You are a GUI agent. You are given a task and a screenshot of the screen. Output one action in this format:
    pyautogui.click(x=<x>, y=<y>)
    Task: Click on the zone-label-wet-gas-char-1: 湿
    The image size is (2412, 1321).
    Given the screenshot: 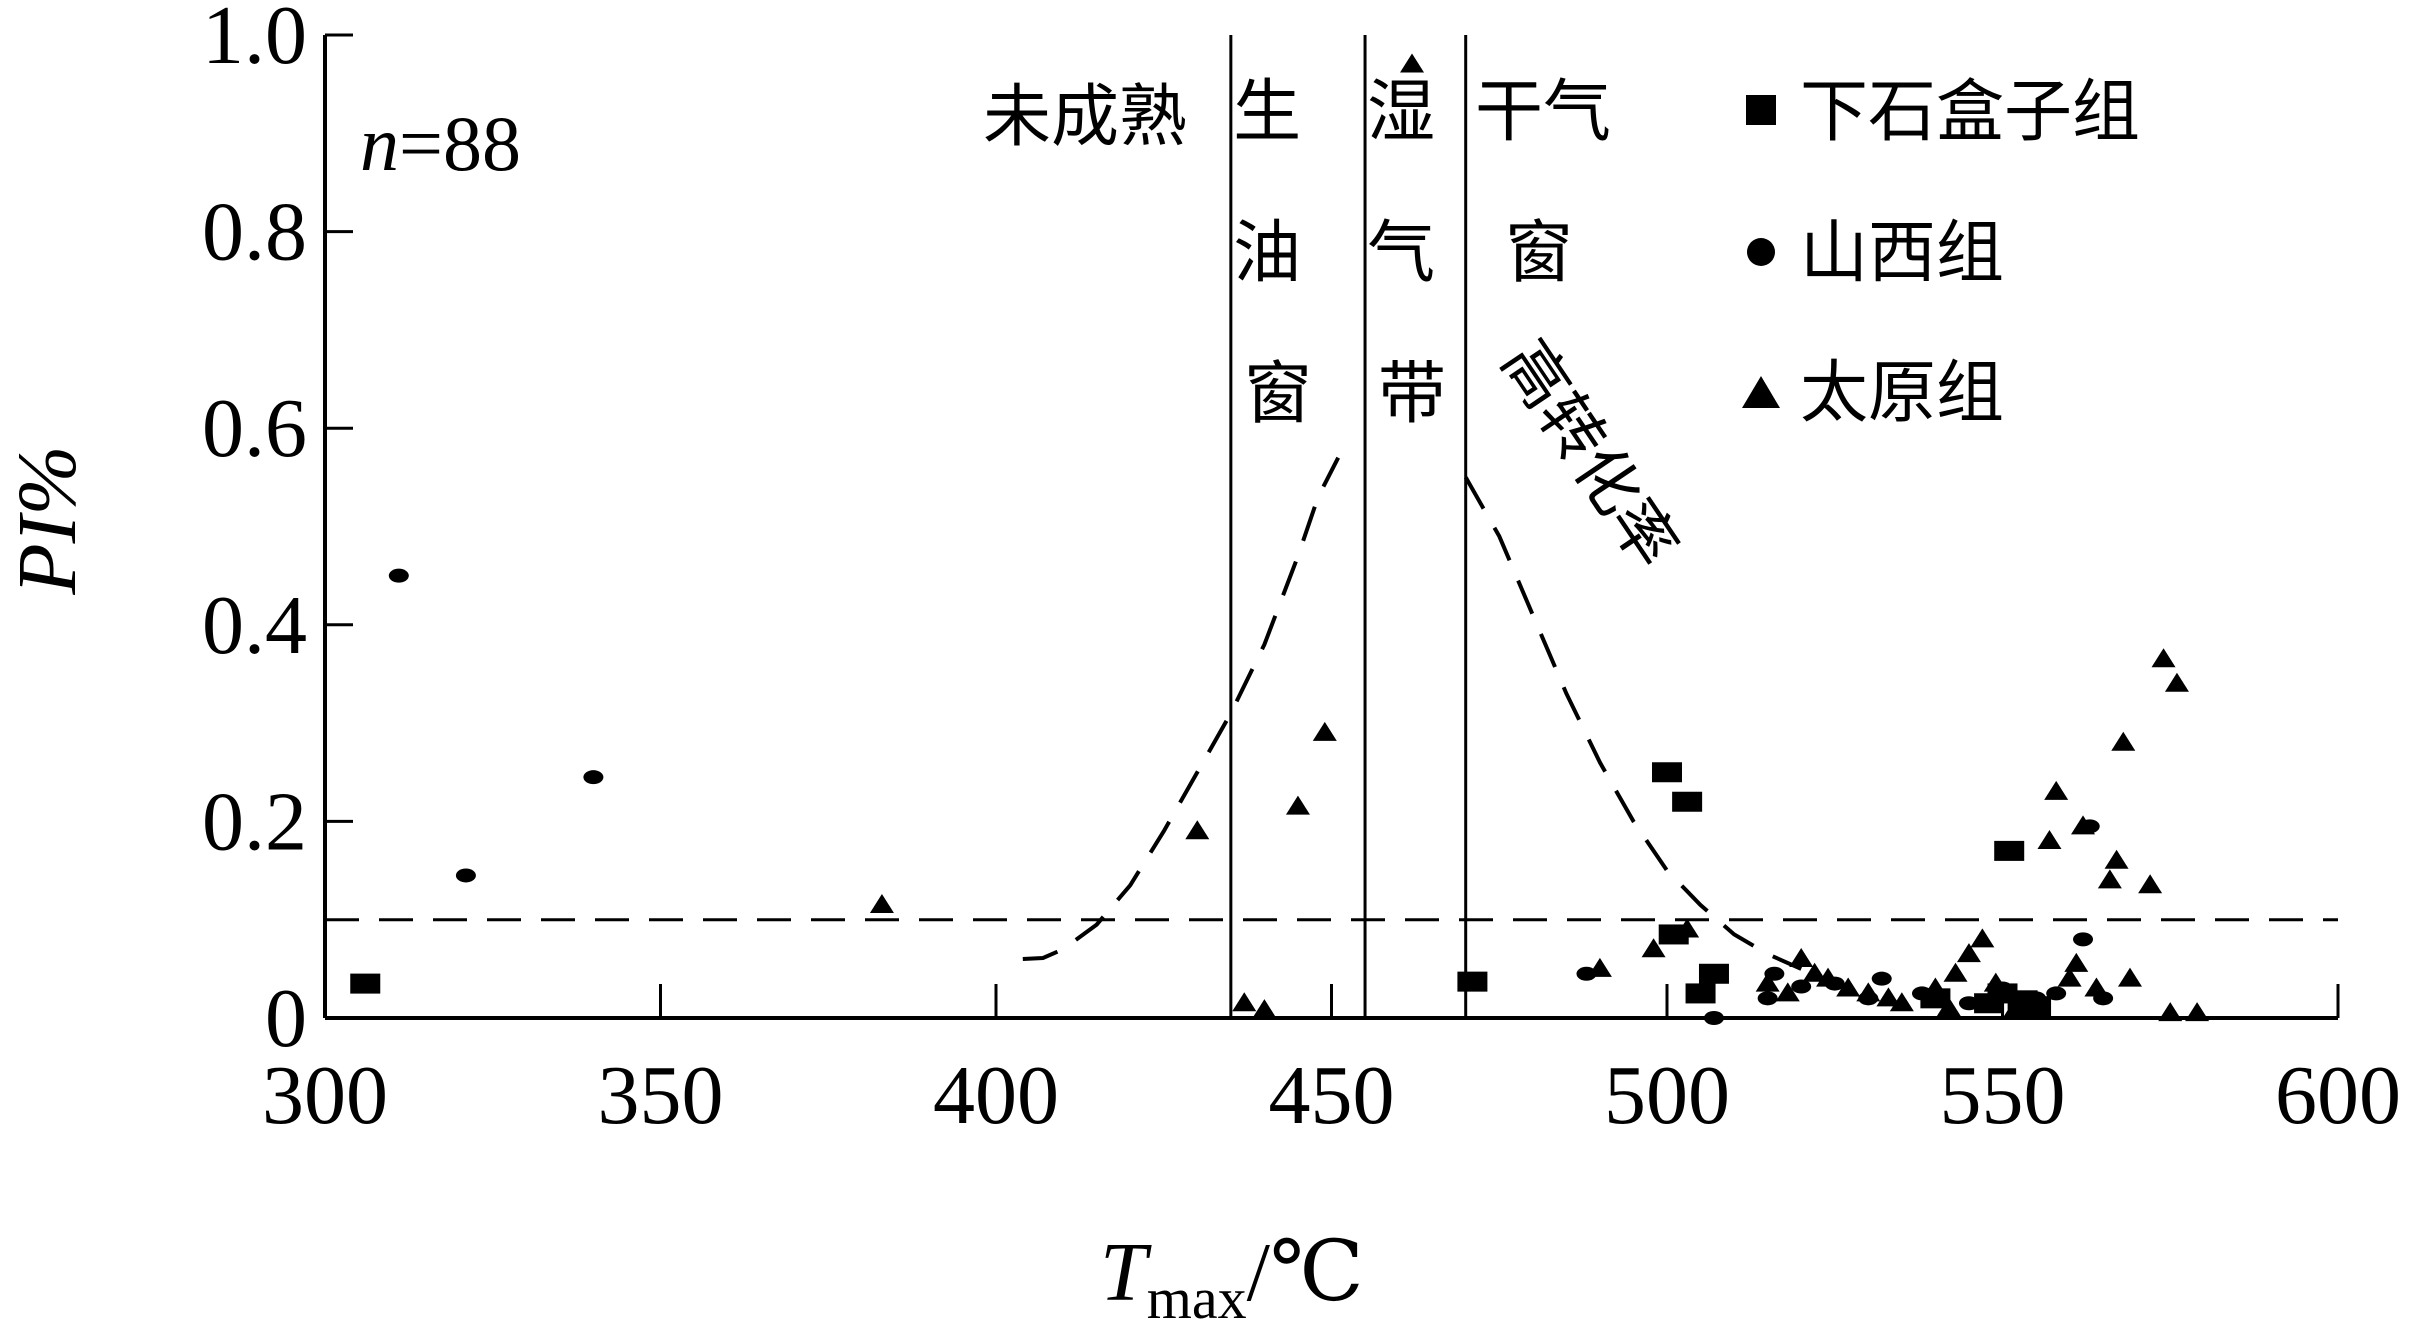 What is the action you would take?
    pyautogui.click(x=1401, y=112)
    